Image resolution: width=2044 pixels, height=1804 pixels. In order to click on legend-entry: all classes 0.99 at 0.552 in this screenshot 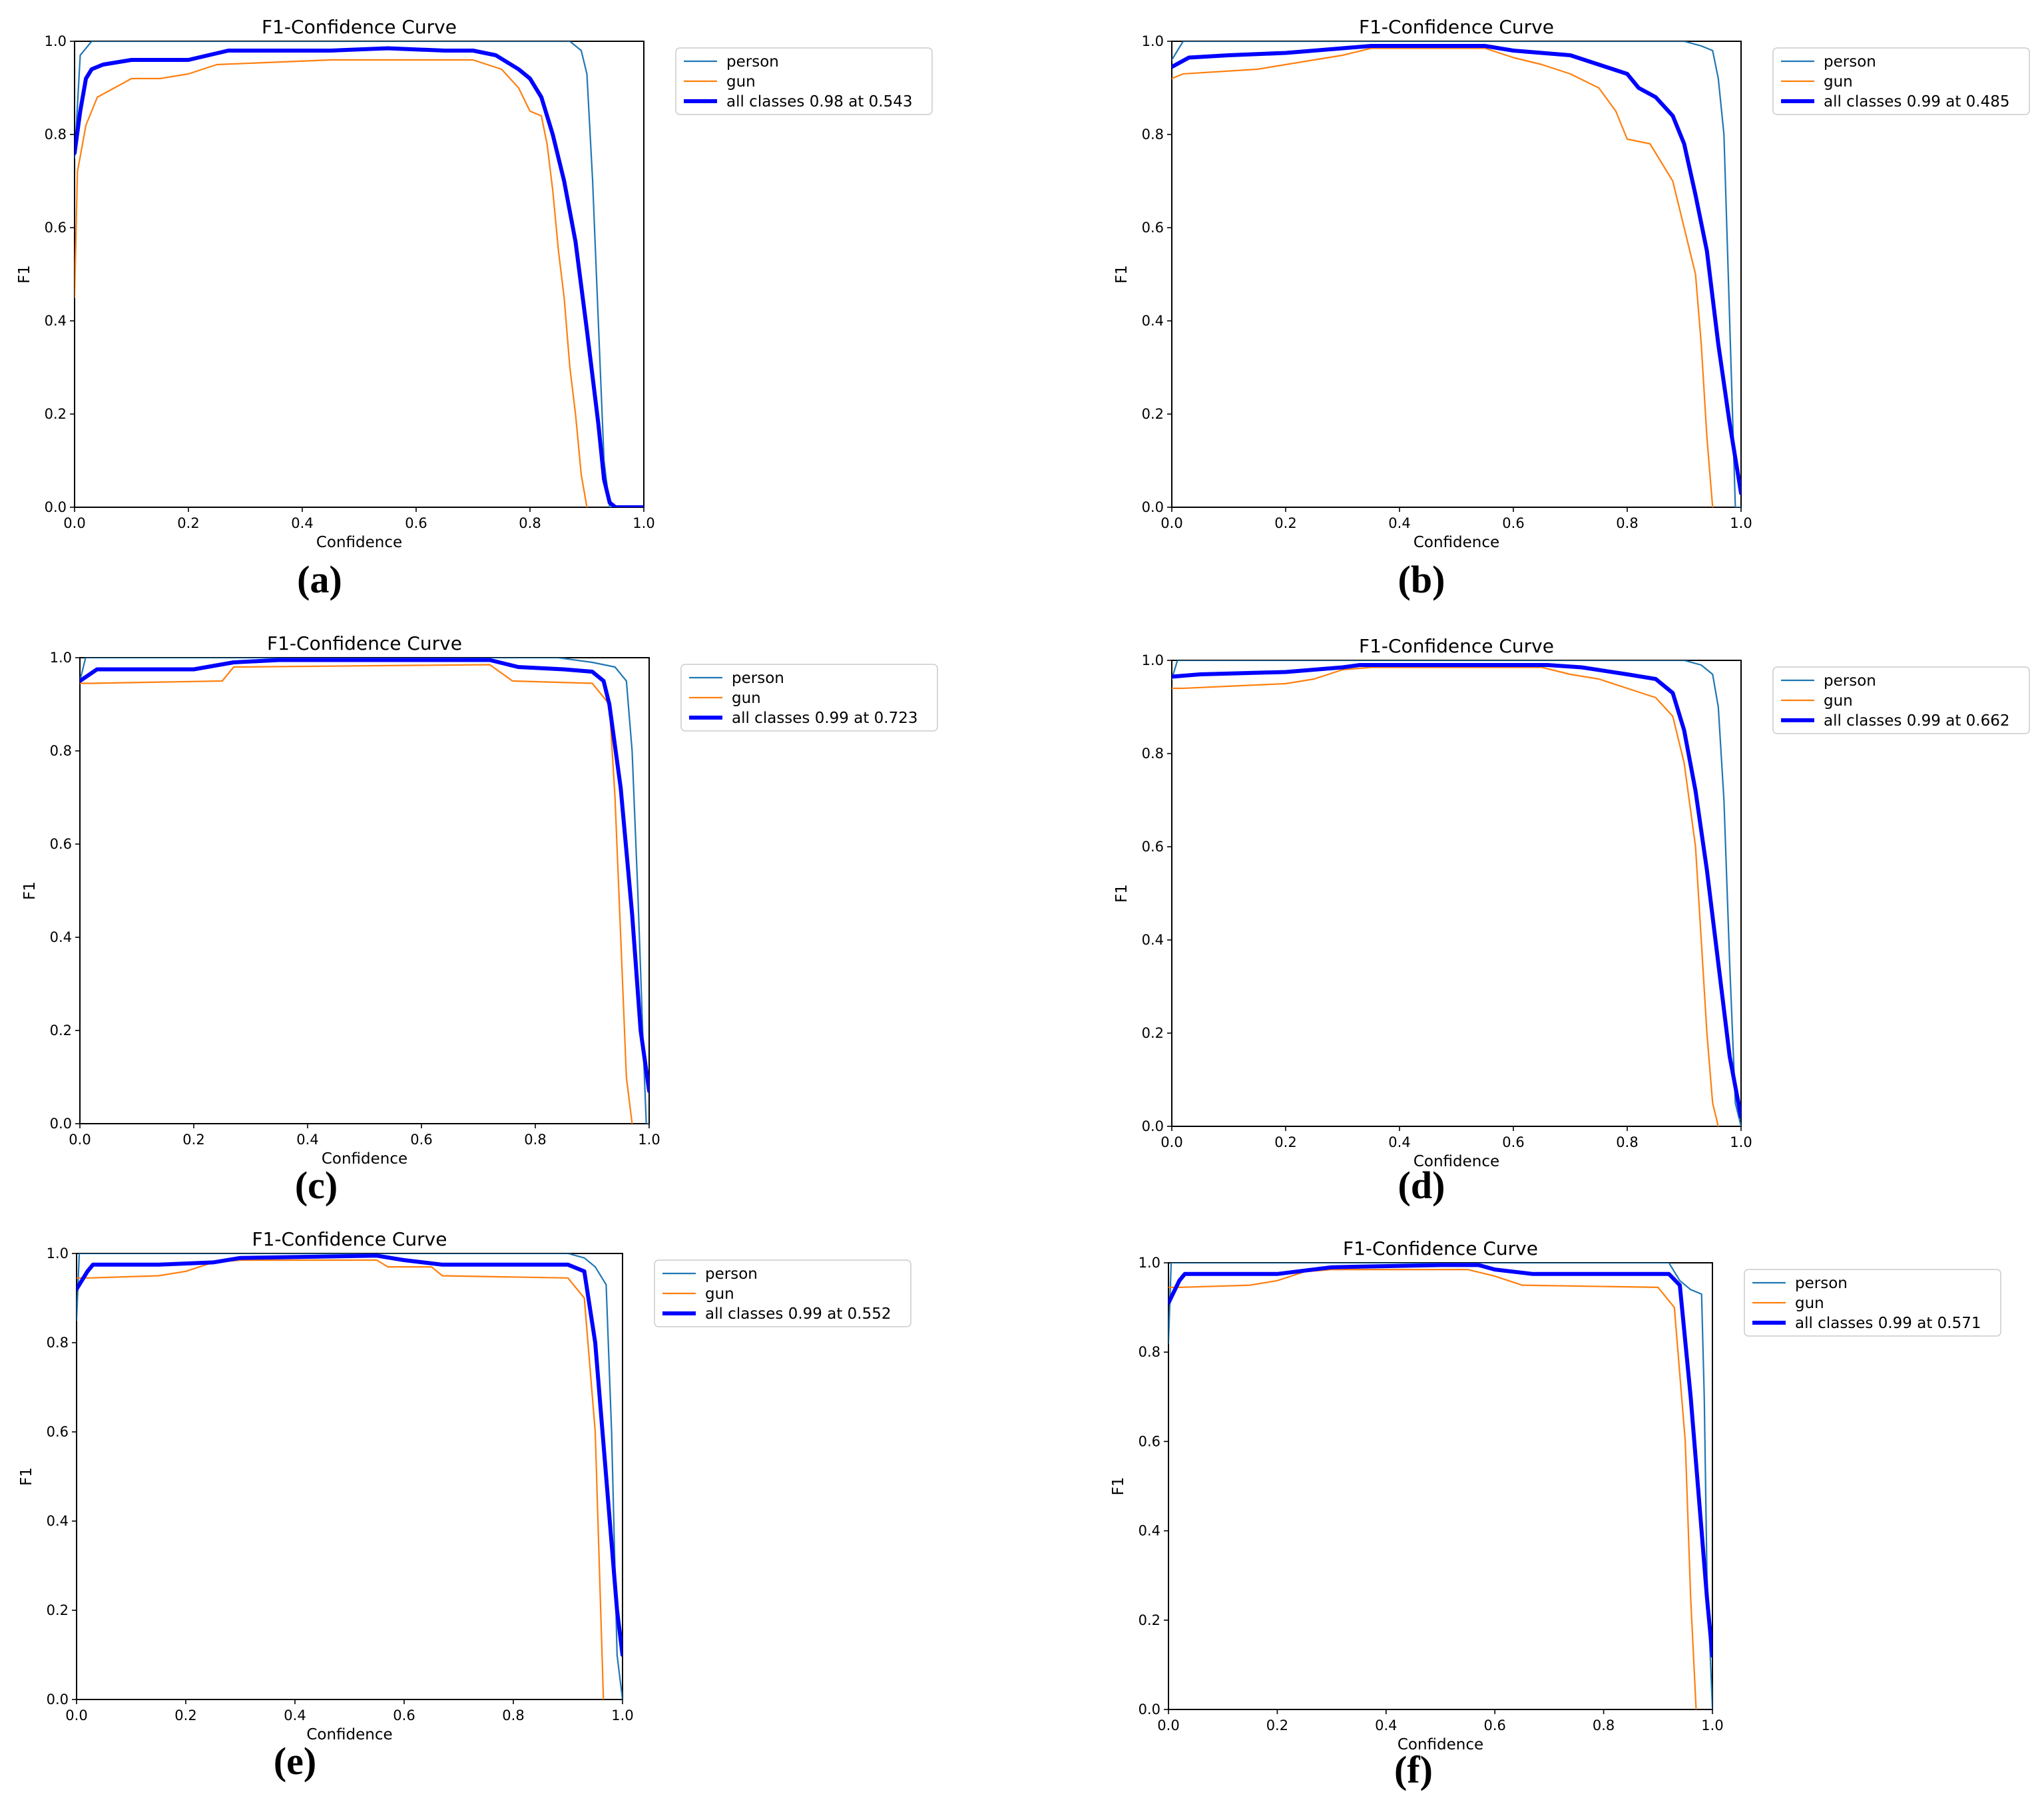, I will do `click(799, 1314)`.